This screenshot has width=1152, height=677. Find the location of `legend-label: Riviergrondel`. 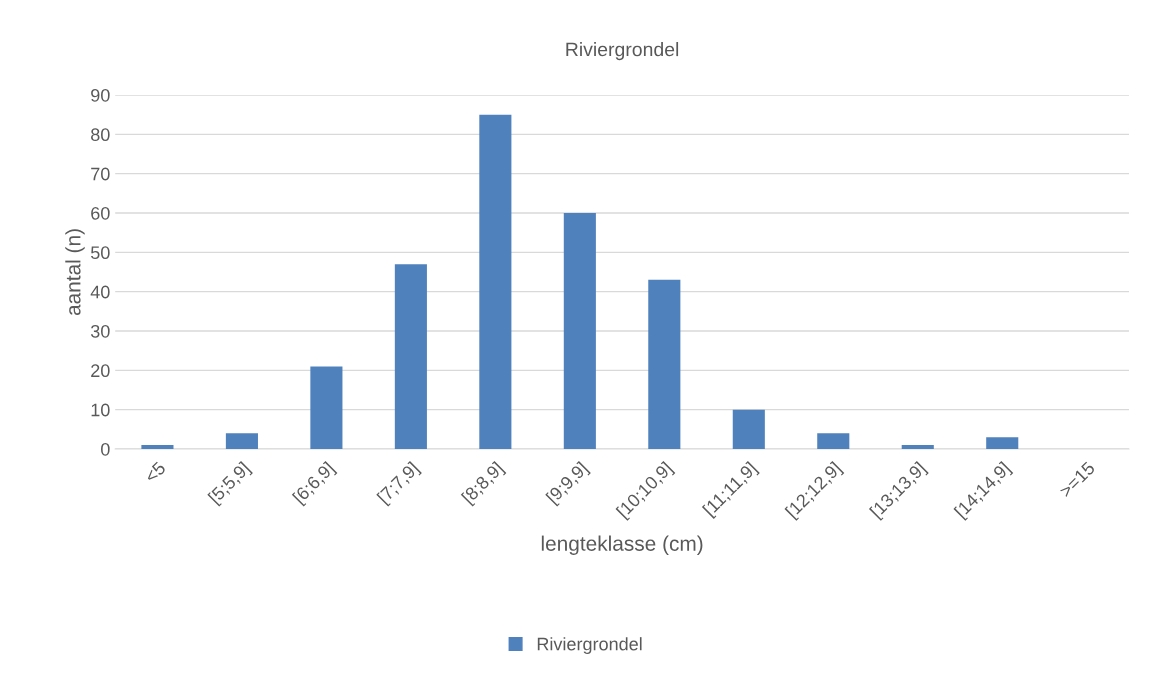

legend-label: Riviergrondel is located at coordinates (589, 645).